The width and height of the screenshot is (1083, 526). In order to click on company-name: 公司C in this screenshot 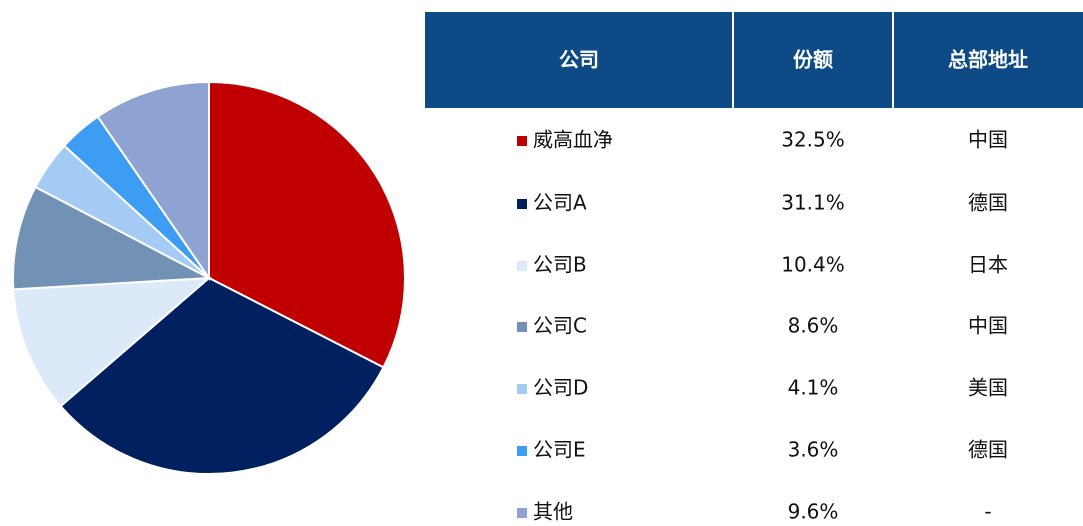, I will do `click(560, 326)`.